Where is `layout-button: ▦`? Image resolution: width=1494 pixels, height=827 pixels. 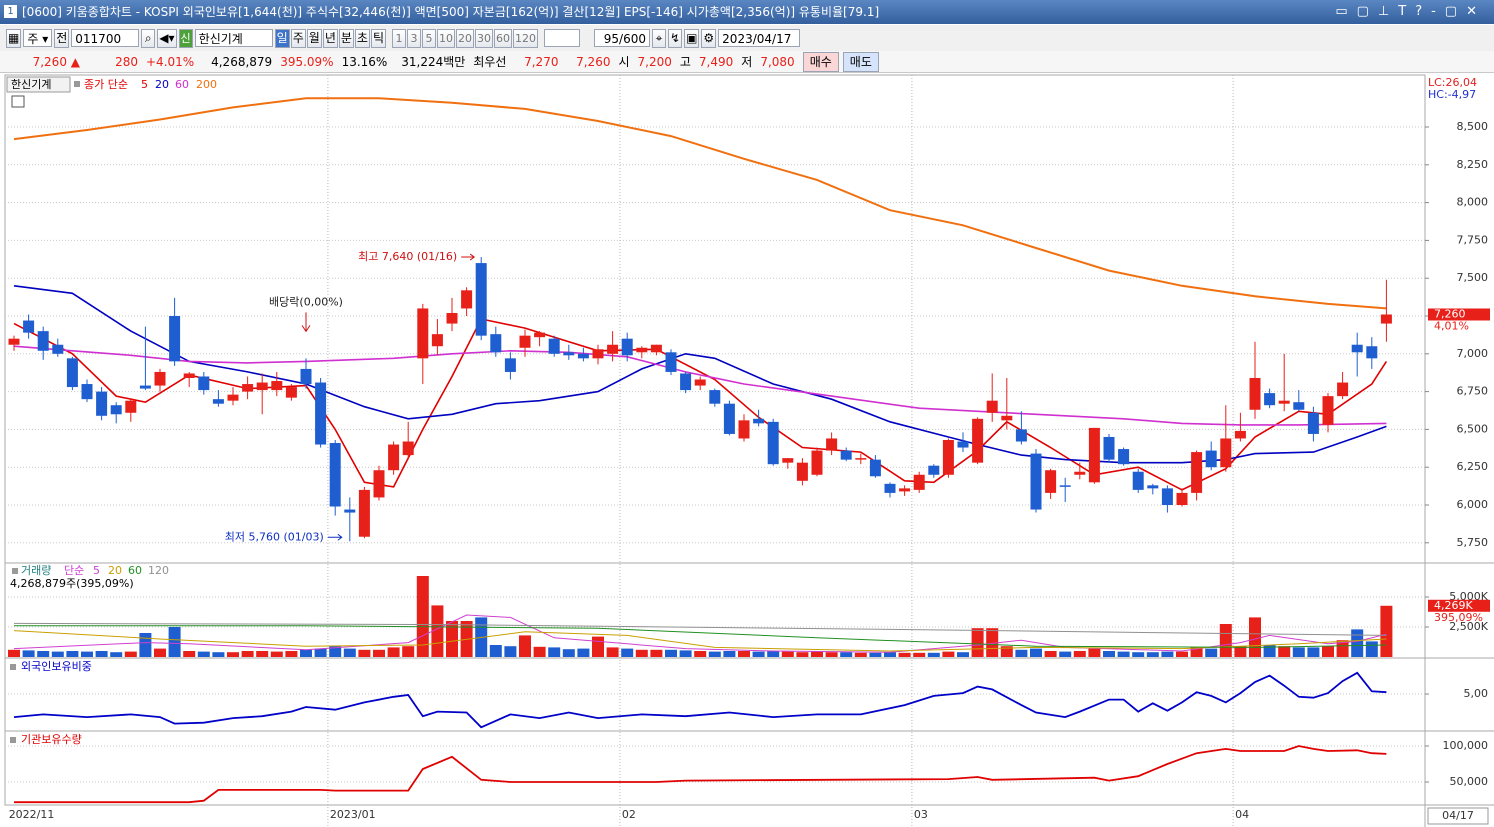
layout-button: ▦ is located at coordinates (14, 38).